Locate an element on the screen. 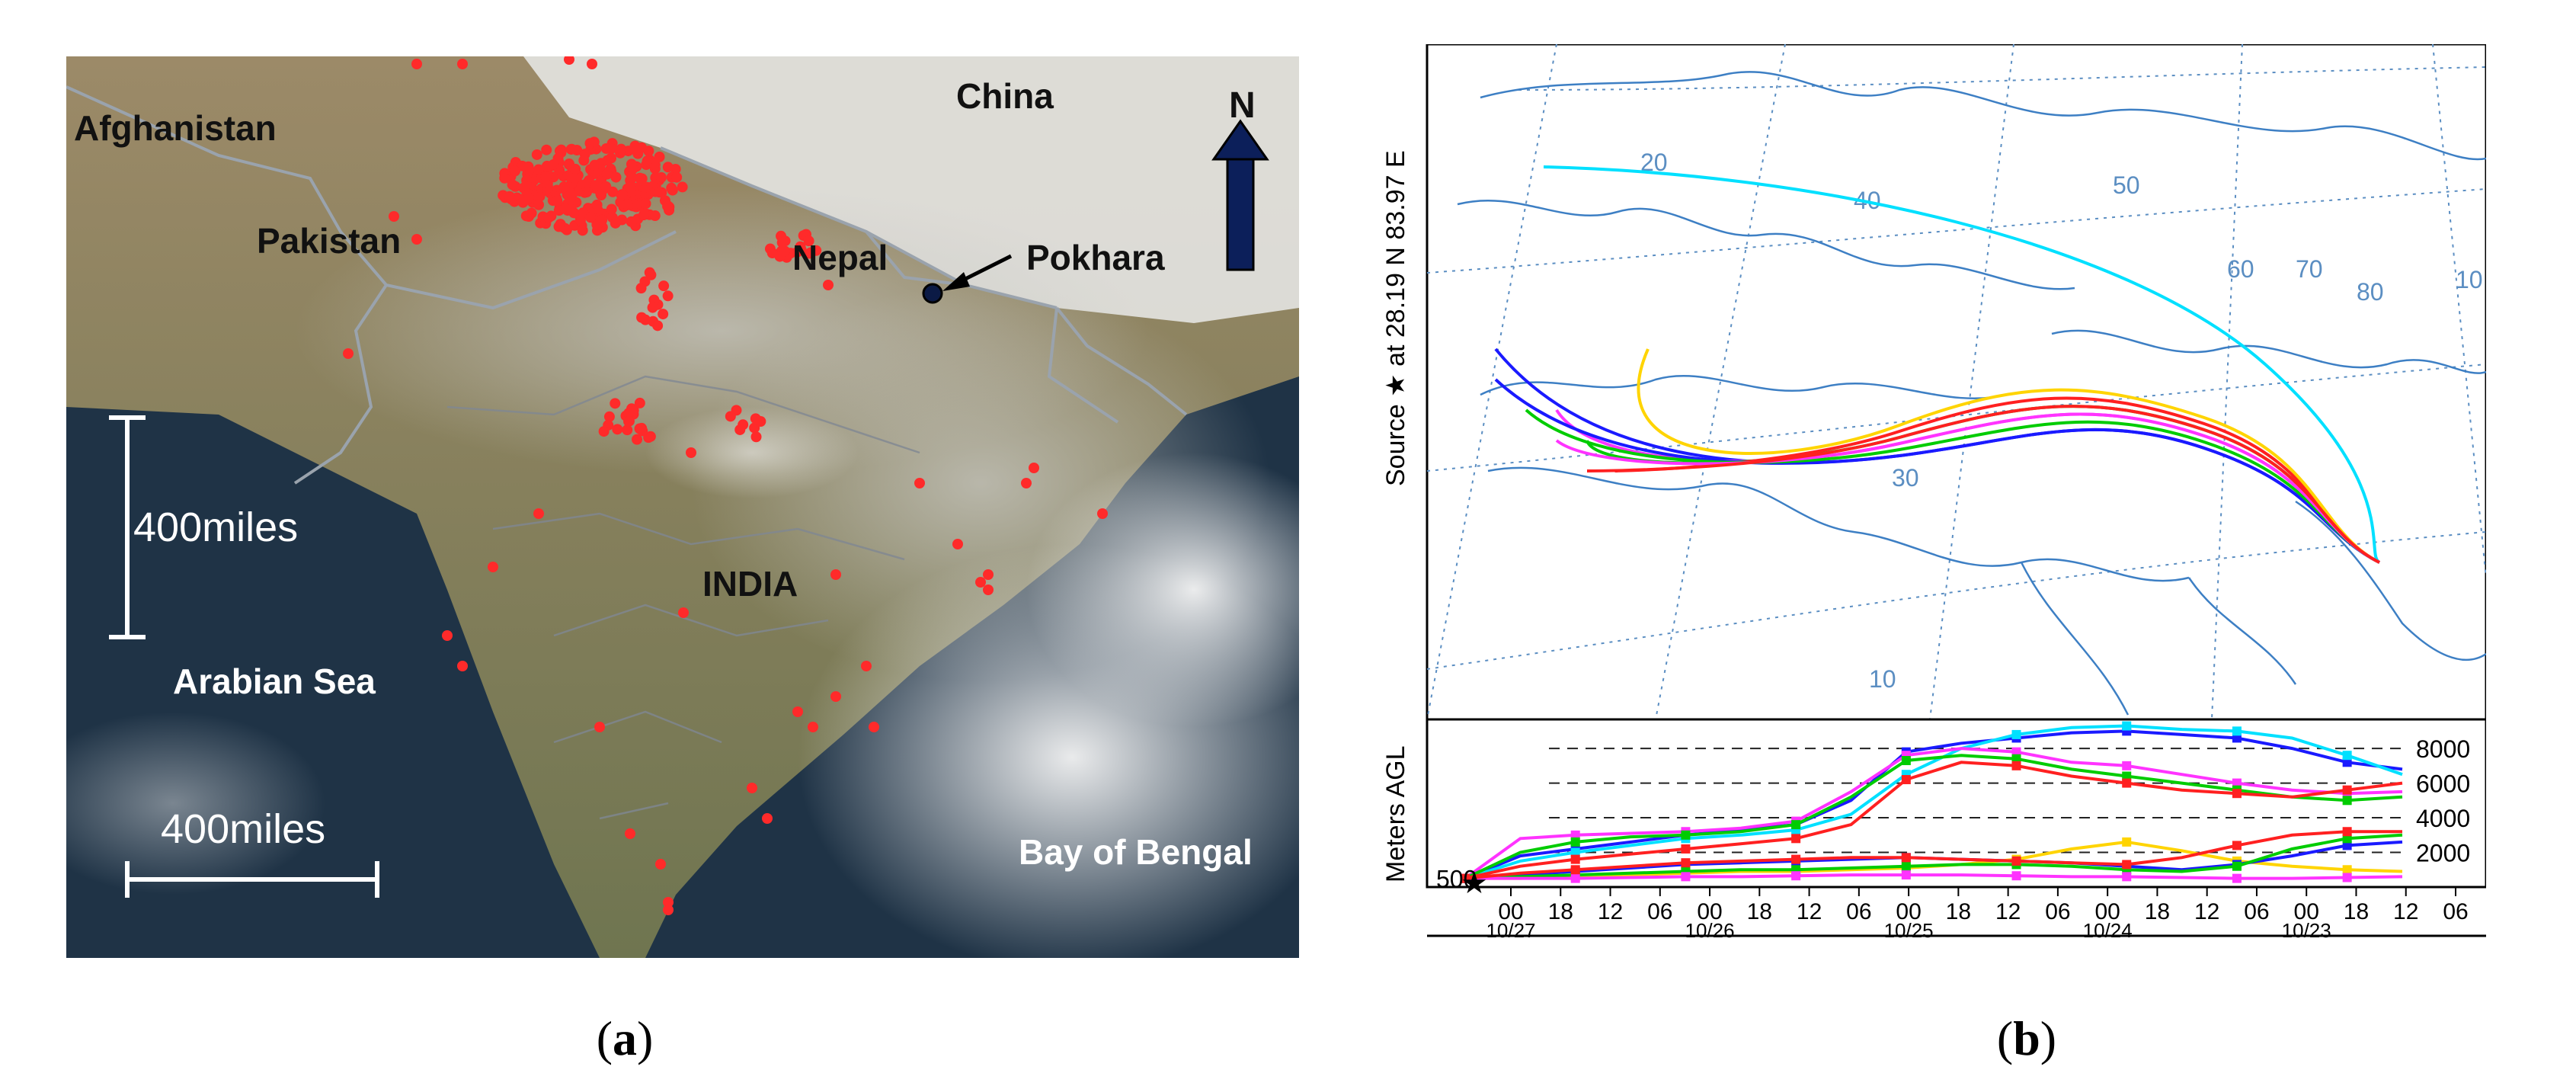  caption-b-letter: b is located at coordinates (2026, 1038).